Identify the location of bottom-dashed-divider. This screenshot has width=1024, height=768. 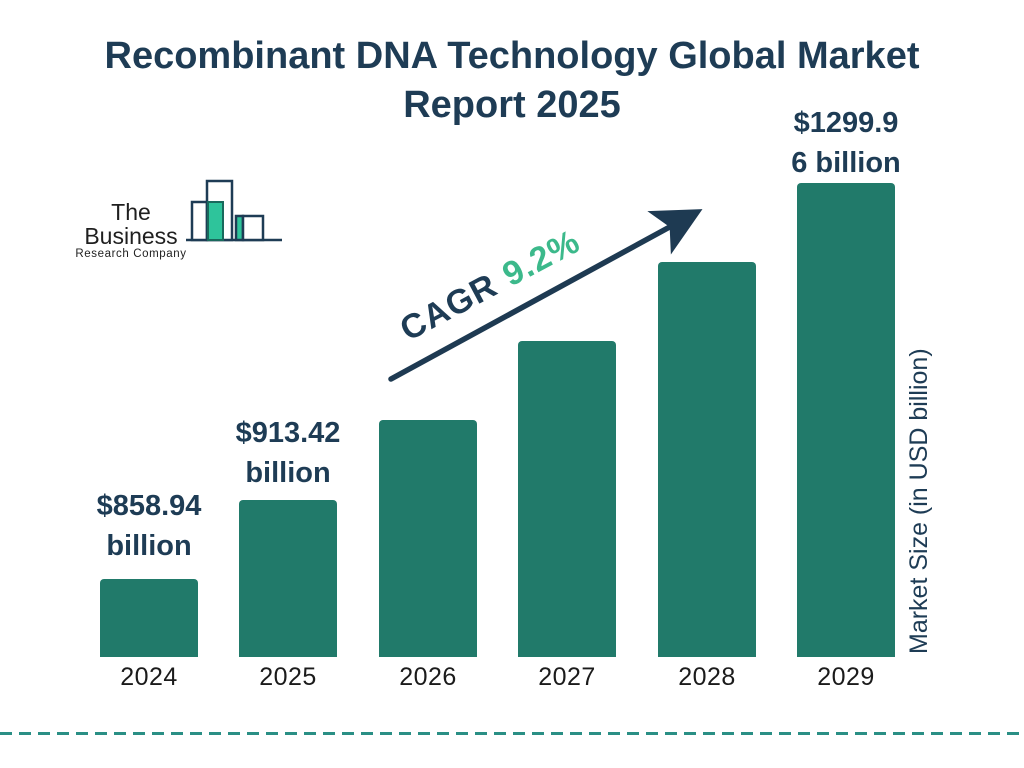
(512, 733).